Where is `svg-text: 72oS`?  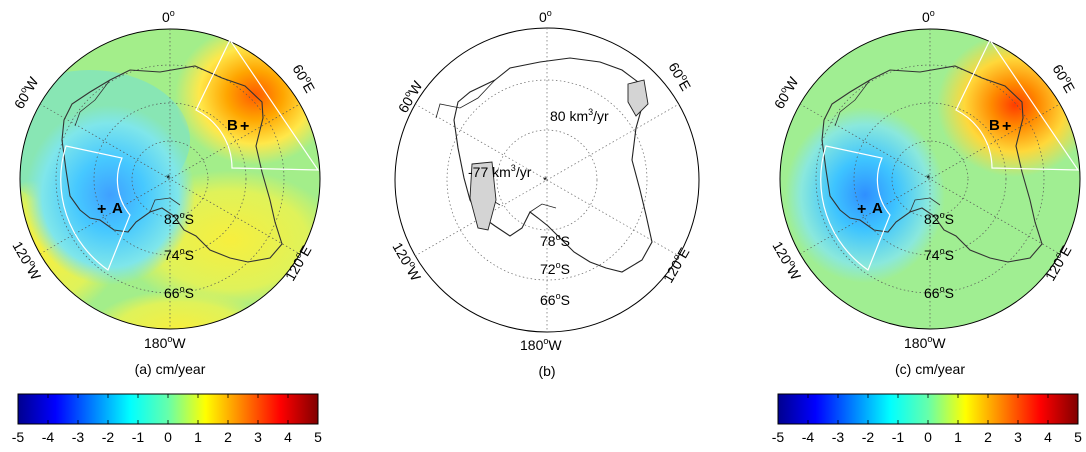
svg-text: 72oS is located at coordinates (555, 268).